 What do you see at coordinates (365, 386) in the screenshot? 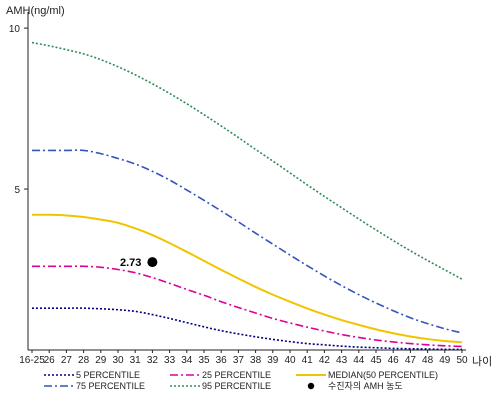
I see `legend-label: 수진자의 AMH 농도` at bounding box center [365, 386].